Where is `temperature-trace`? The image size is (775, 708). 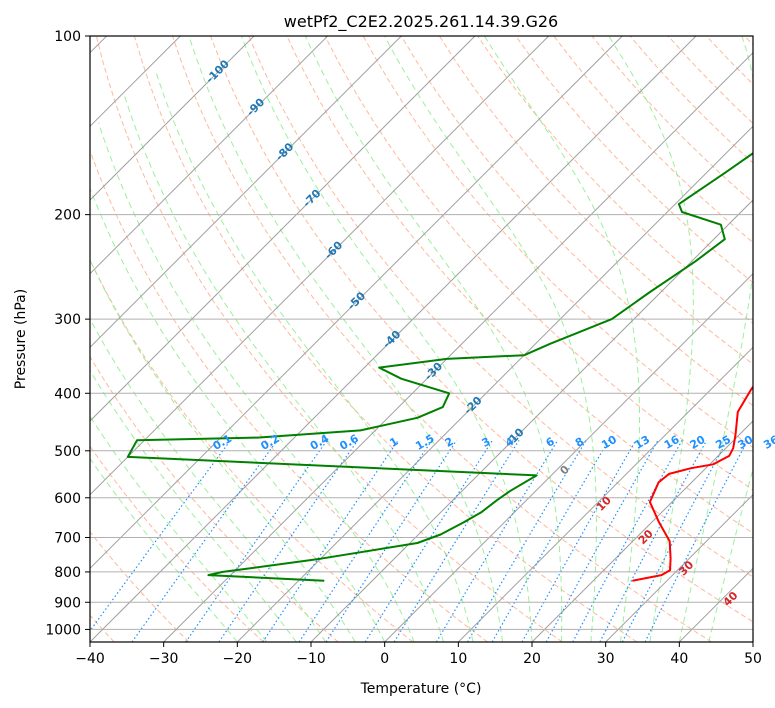 temperature-trace is located at coordinates (692, 483).